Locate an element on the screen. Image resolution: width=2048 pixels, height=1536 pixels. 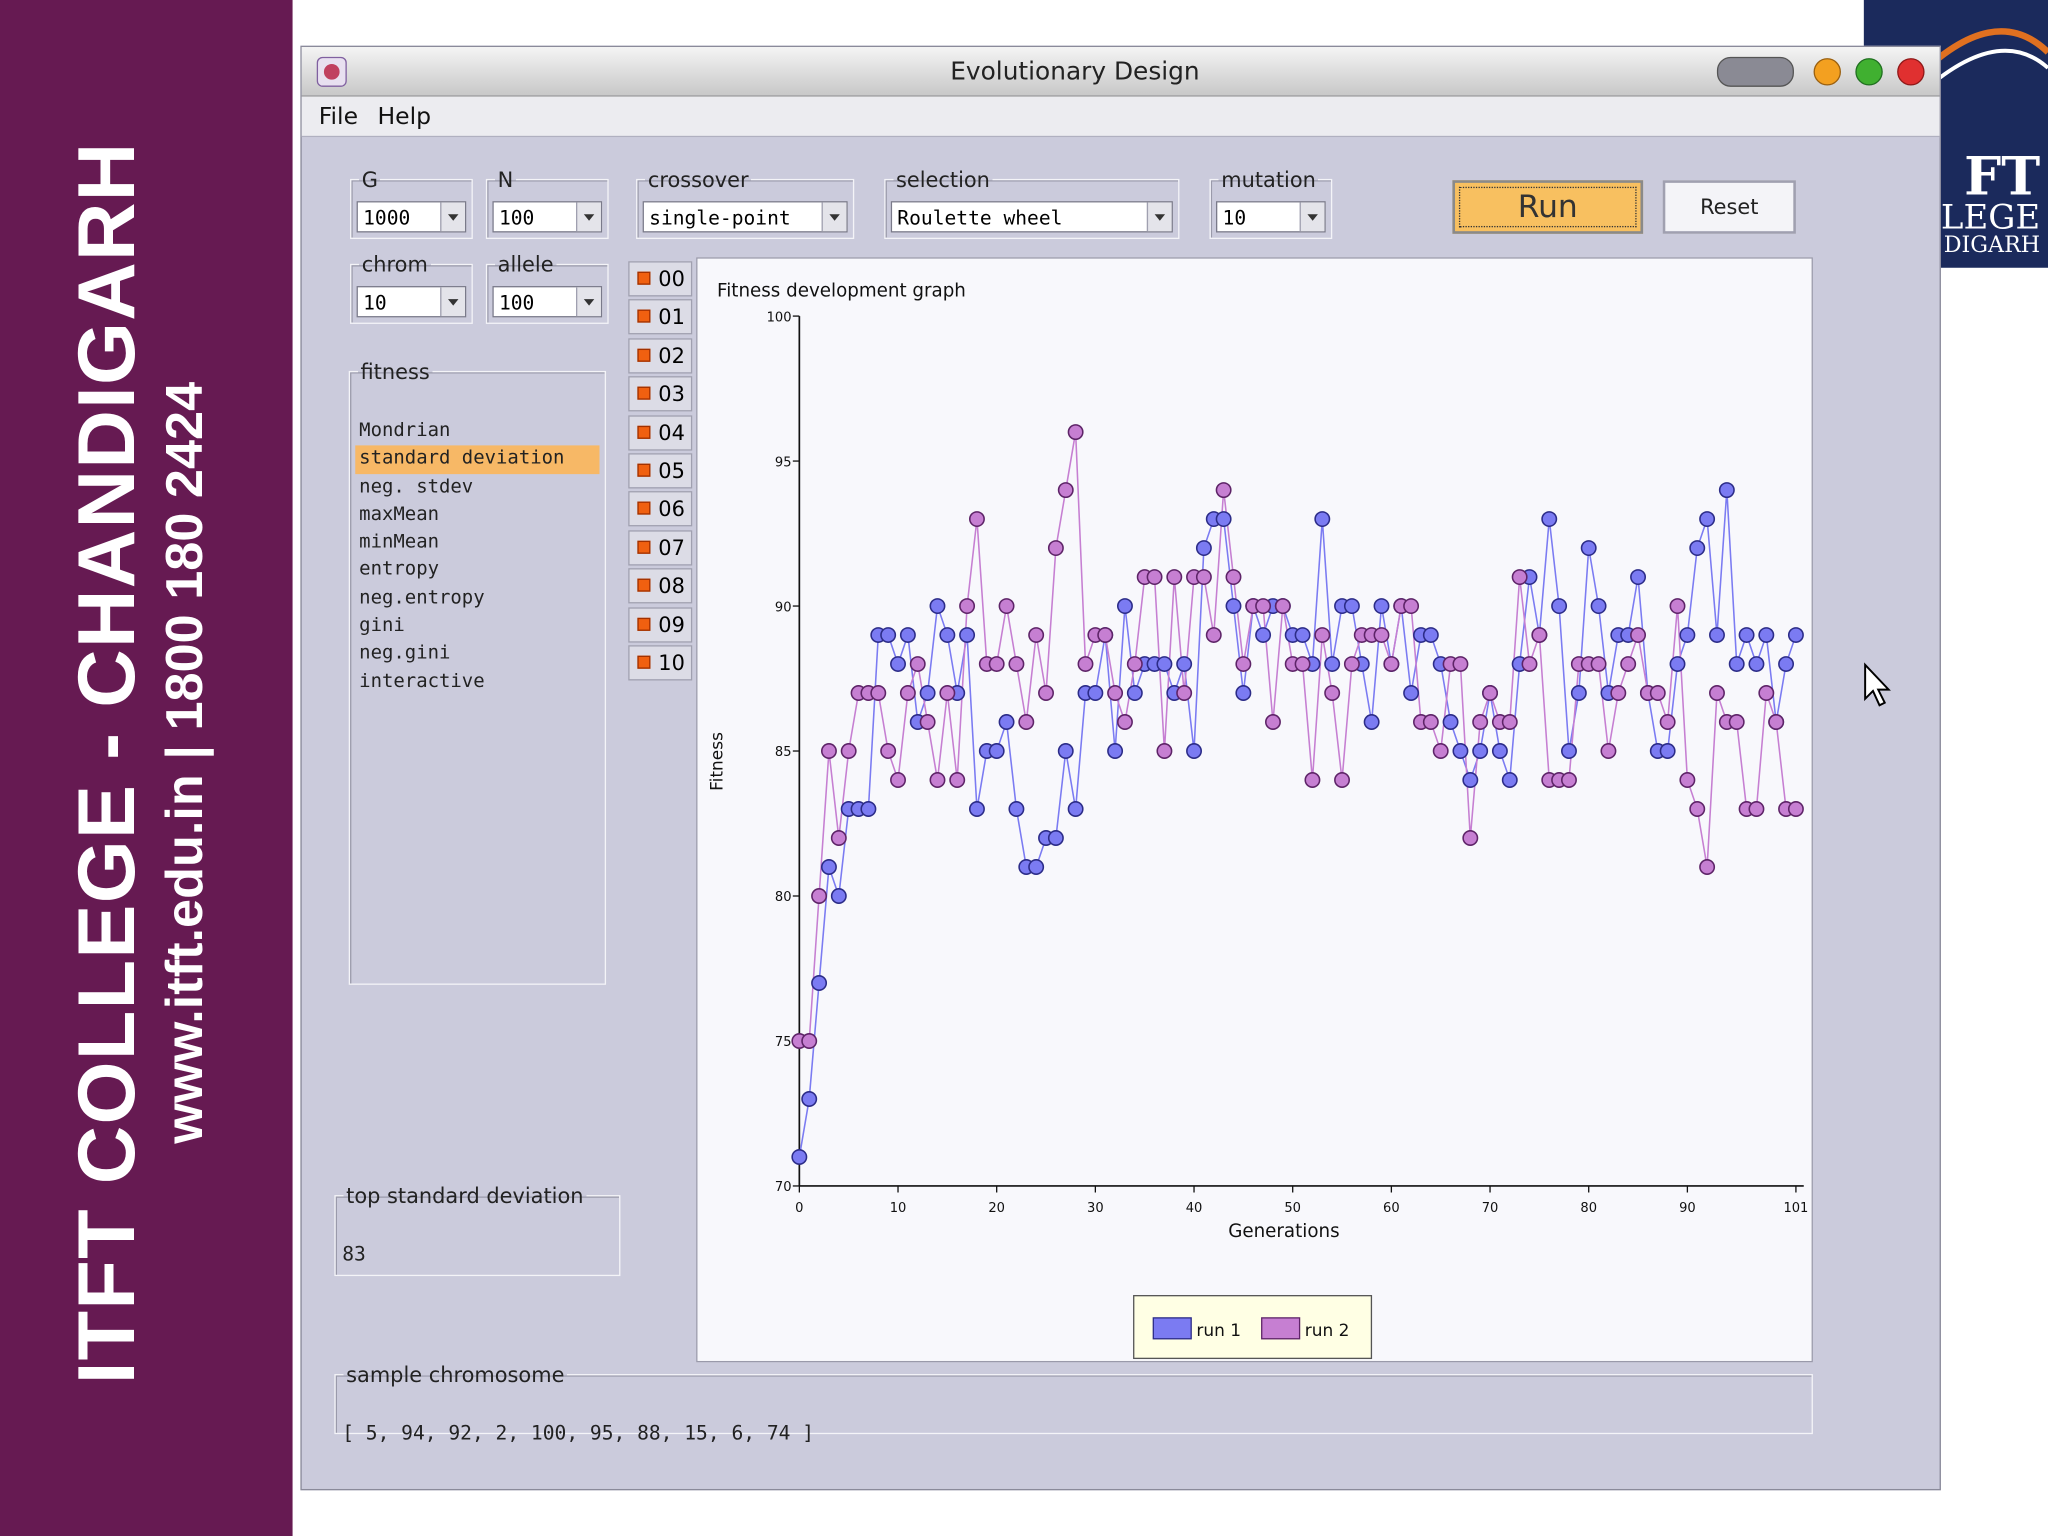
group-box: chrom 10 is located at coordinates (411, 288).